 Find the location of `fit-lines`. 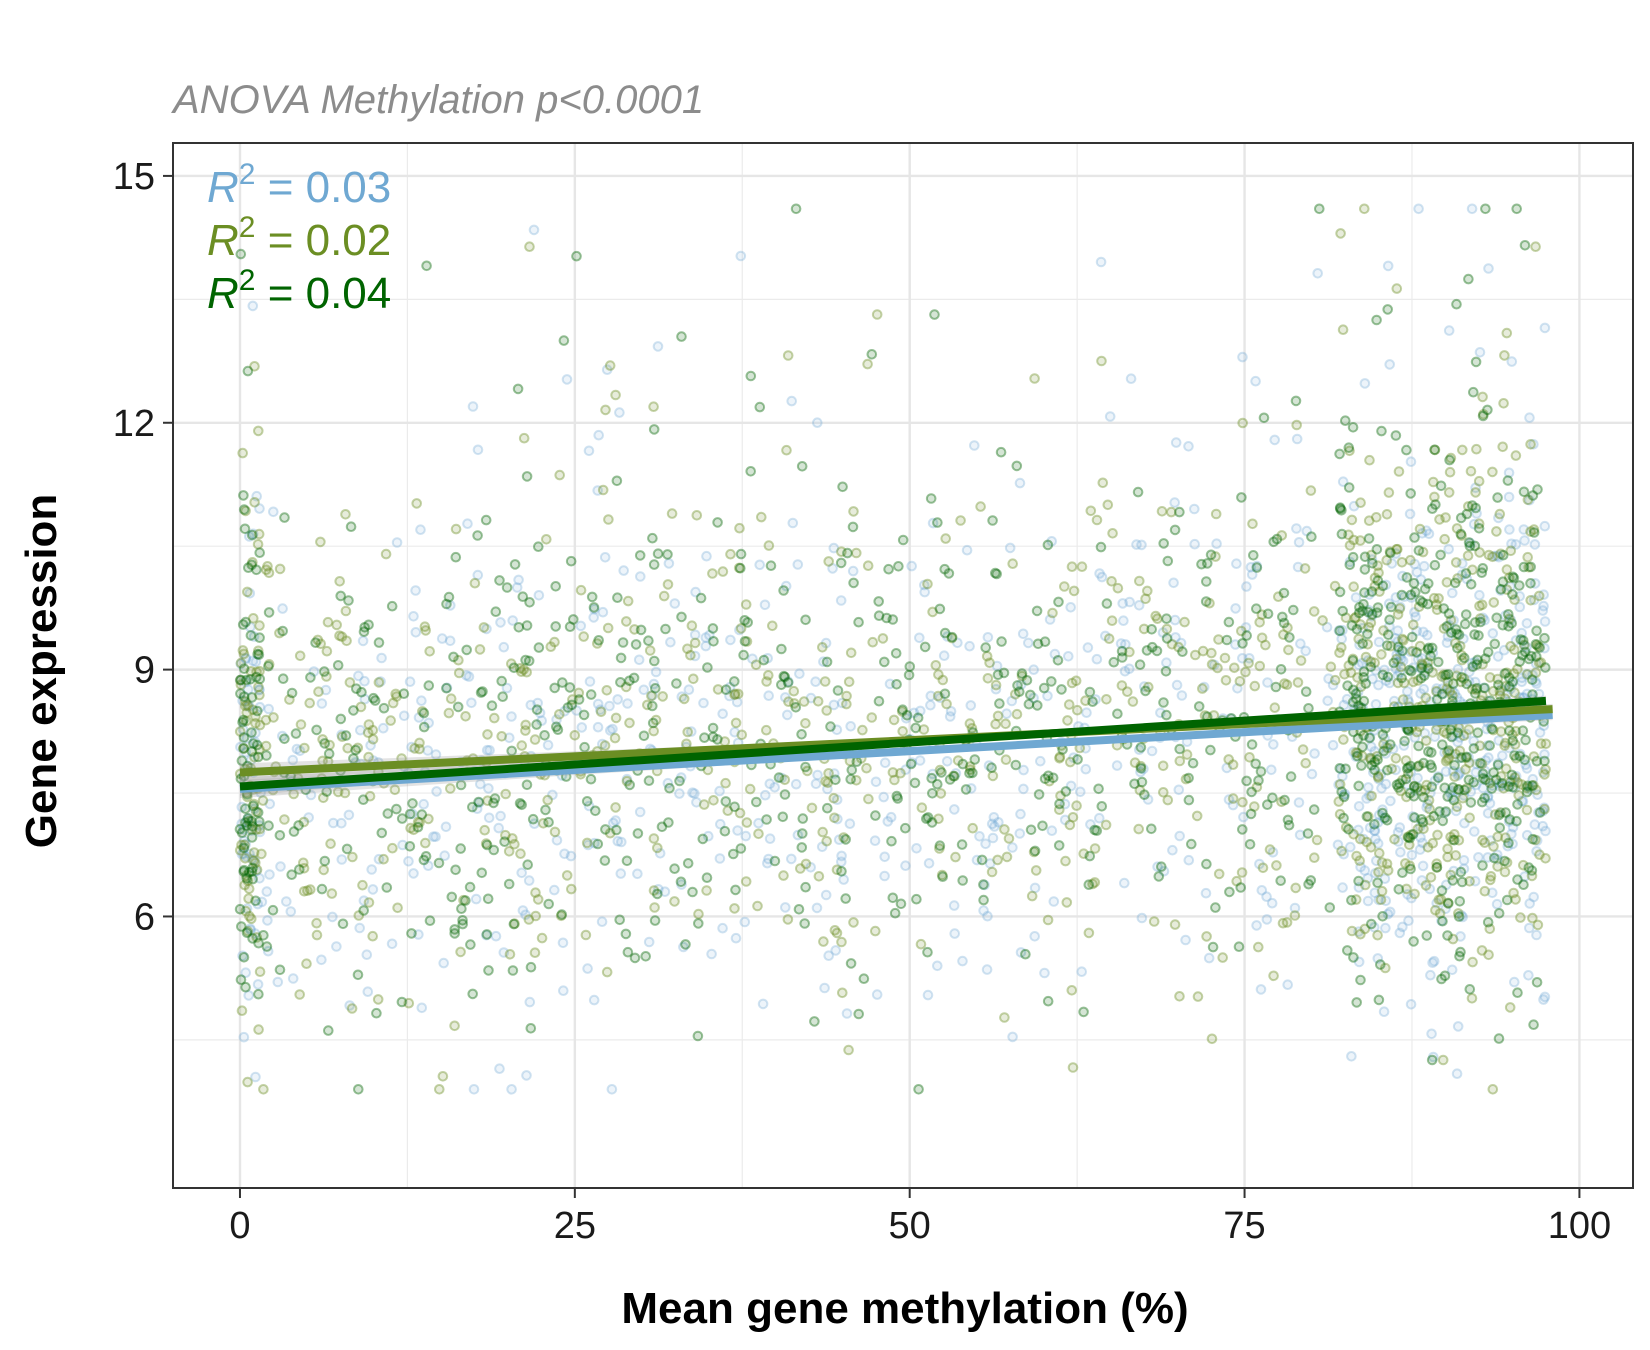

fit-lines is located at coordinates (896, 744).